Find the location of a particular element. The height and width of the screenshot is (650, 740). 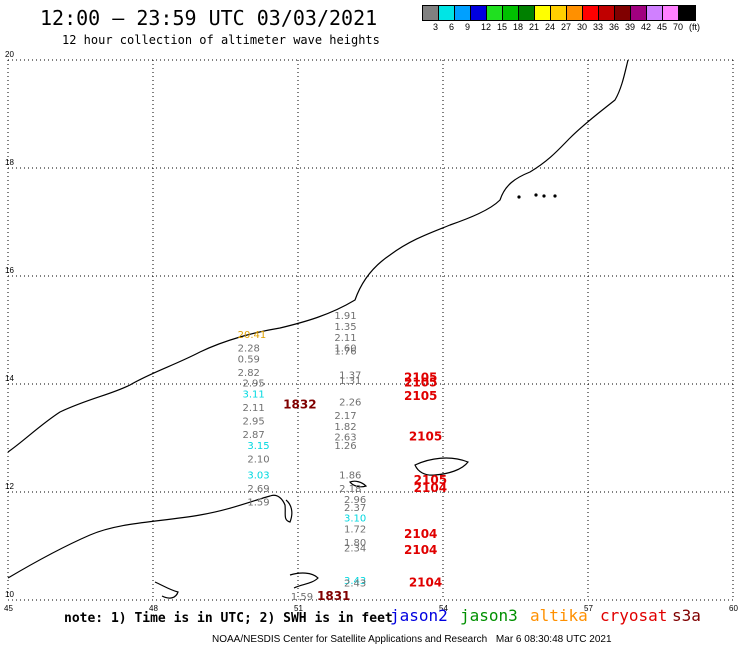

legend-label: 33 is located at coordinates (598, 27).